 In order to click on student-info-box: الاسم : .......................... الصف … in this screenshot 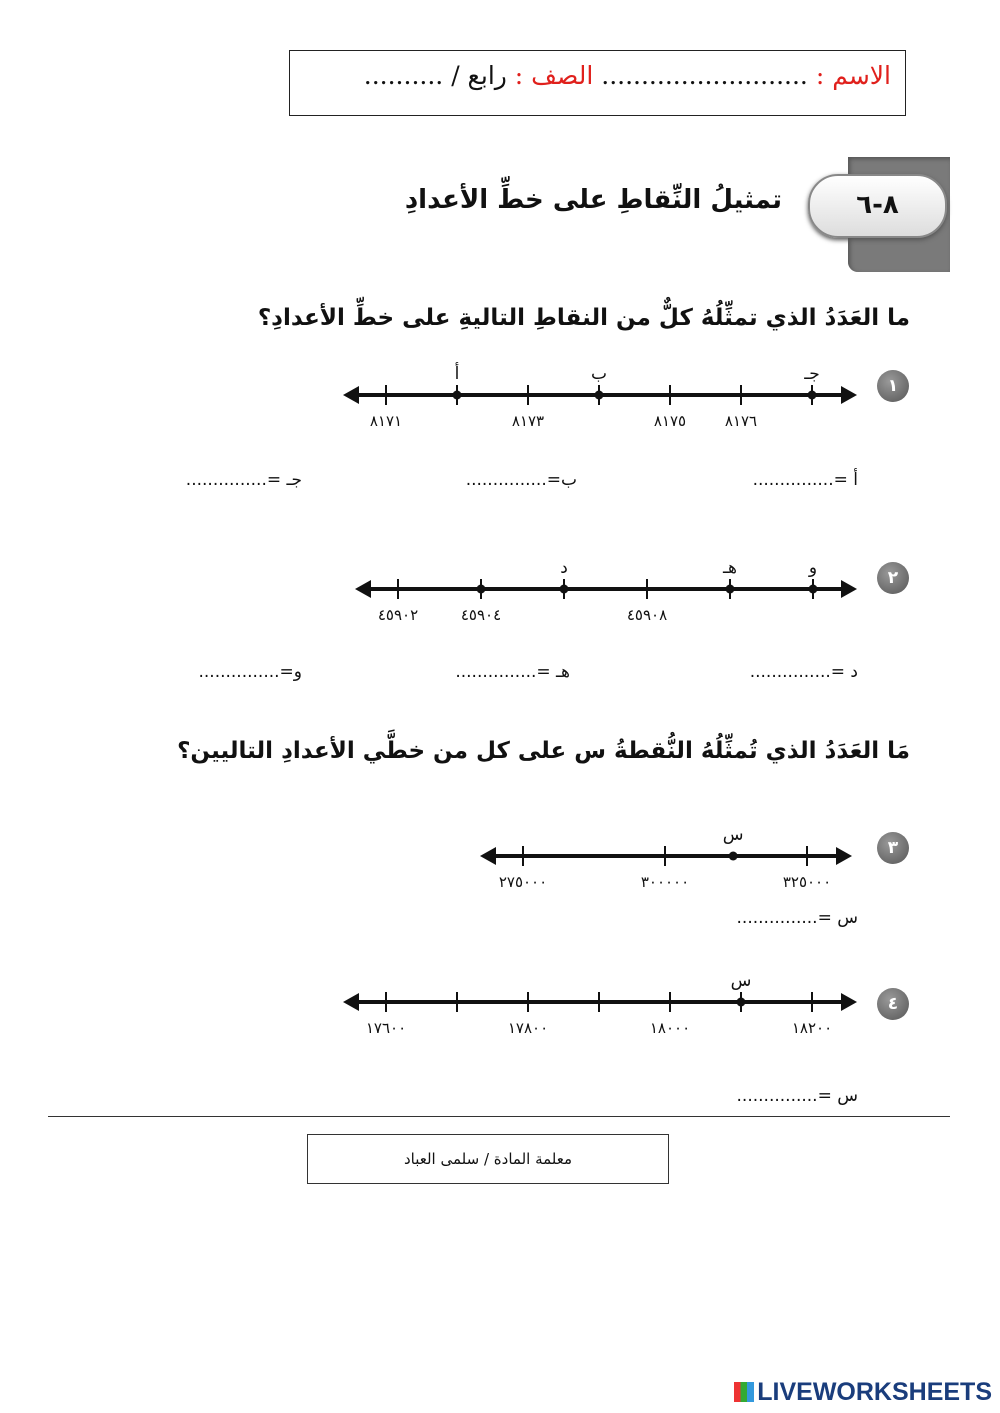, I will do `click(597, 83)`.